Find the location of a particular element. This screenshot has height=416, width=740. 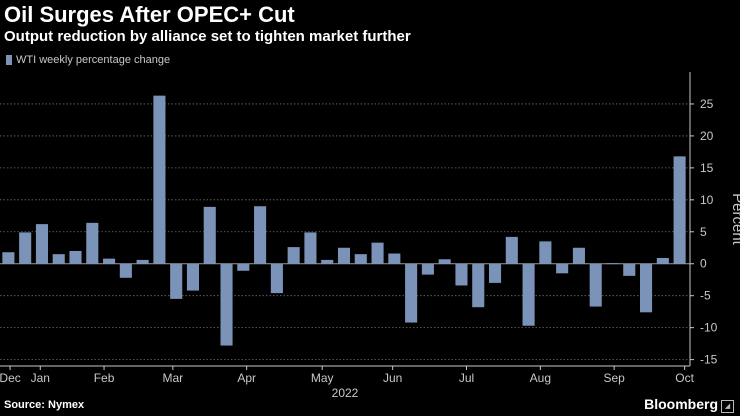

x-tick-label: May is located at coordinates (322, 378).